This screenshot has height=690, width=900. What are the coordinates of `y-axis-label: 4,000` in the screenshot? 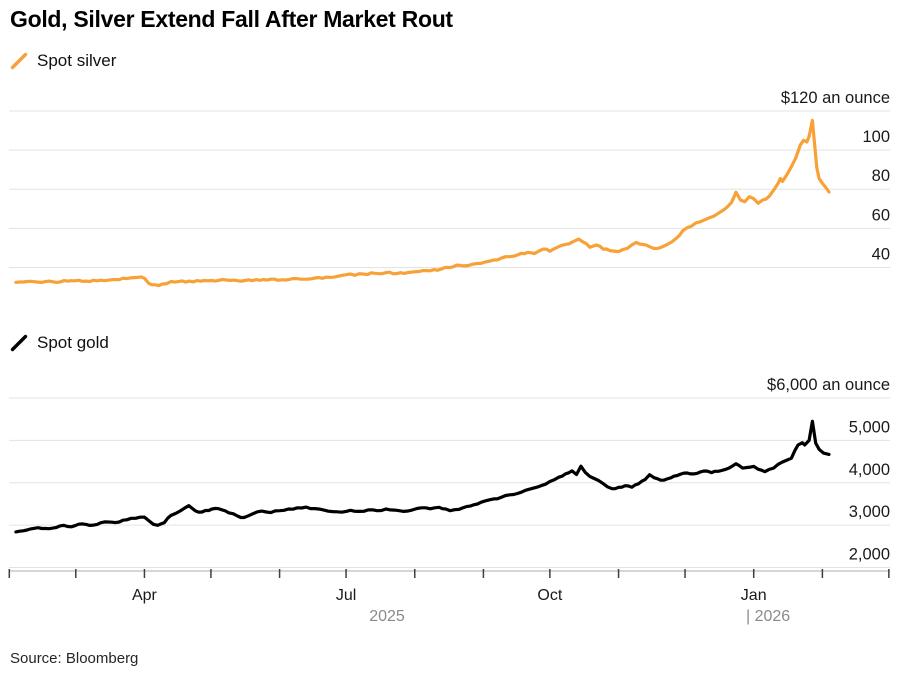 It's located at (869, 470).